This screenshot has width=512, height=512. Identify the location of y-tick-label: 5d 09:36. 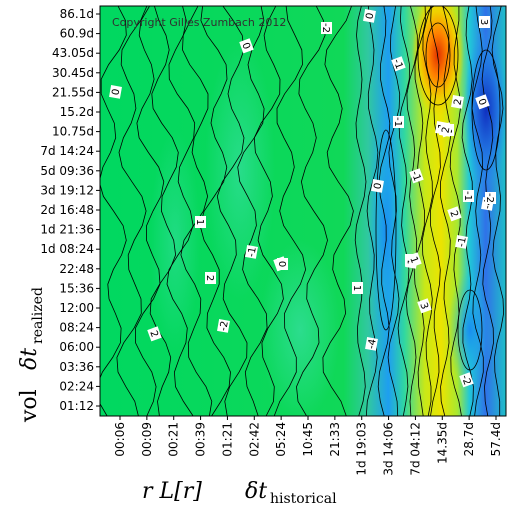
(67, 171).